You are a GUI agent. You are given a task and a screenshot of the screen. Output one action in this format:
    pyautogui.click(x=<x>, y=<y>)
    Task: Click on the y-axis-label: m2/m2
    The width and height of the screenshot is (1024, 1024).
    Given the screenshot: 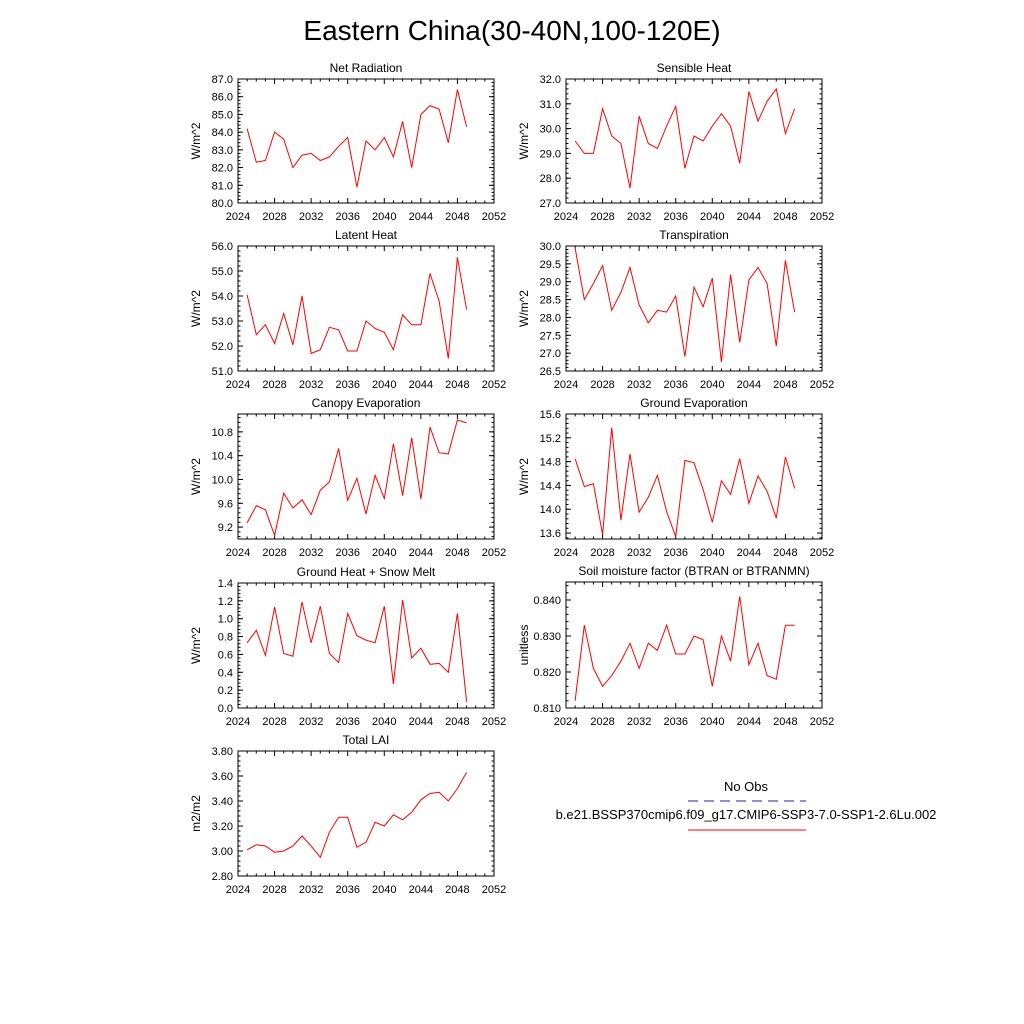 What is the action you would take?
    pyautogui.click(x=196, y=813)
    